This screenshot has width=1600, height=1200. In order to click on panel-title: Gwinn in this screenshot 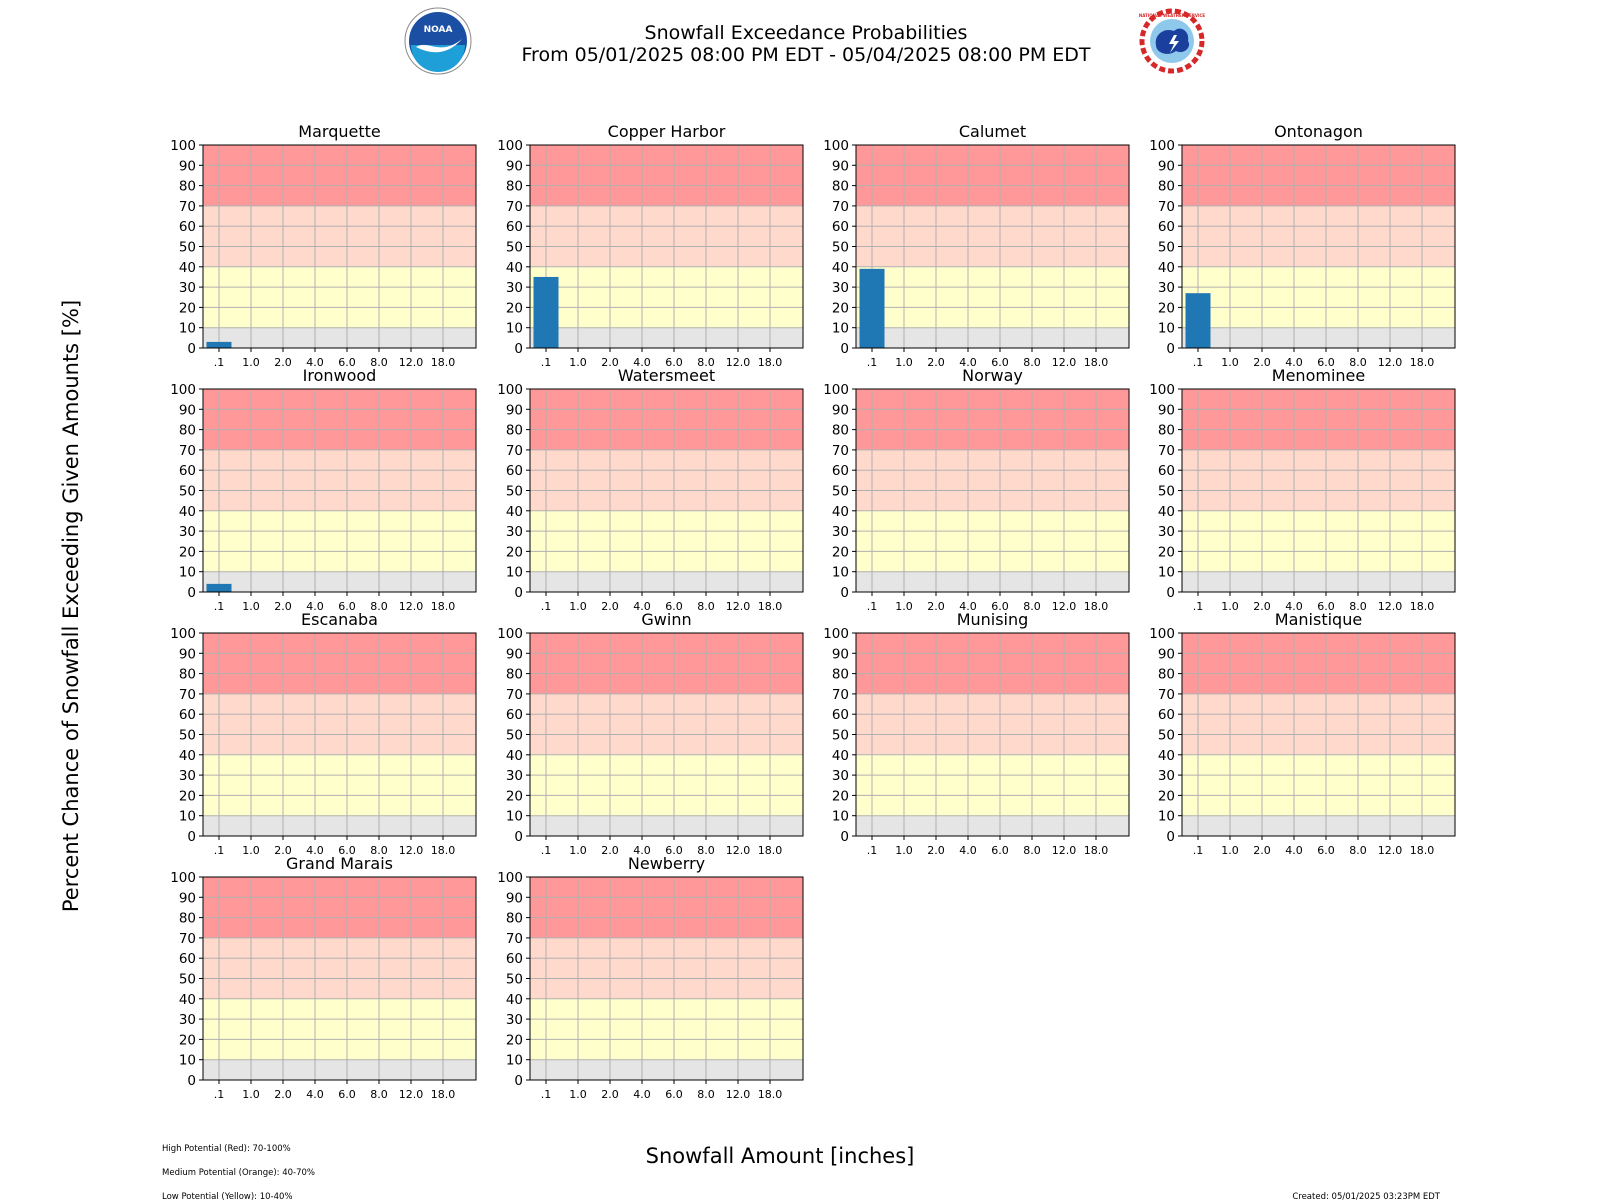, I will do `click(666, 619)`.